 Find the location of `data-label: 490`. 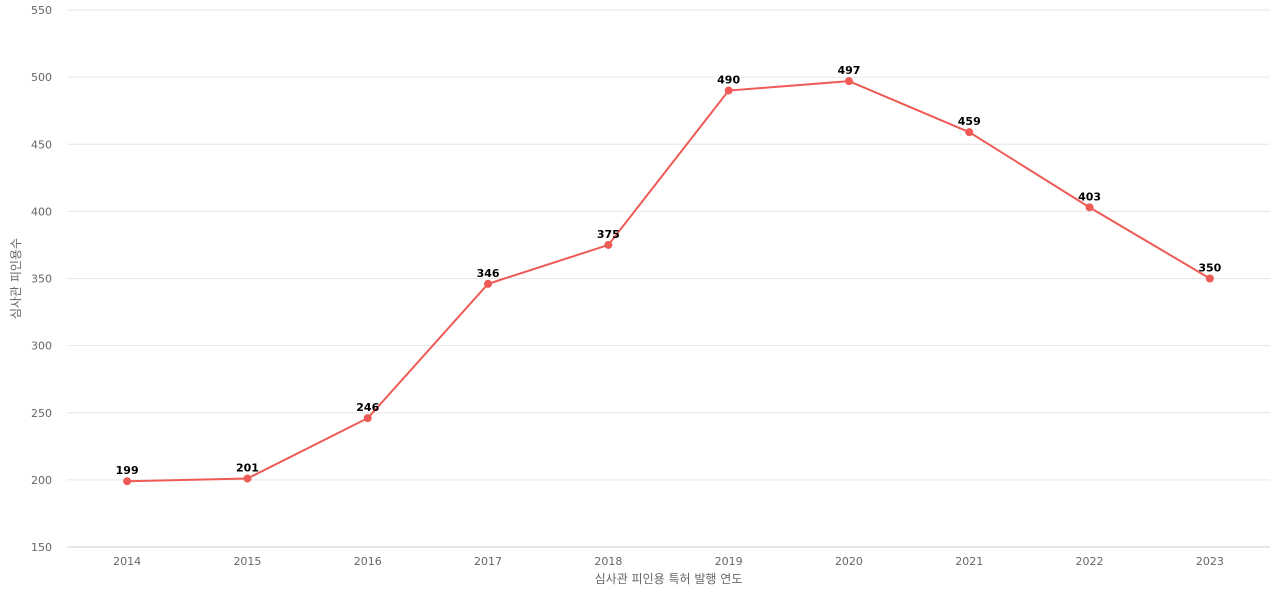

data-label: 490 is located at coordinates (728, 80).